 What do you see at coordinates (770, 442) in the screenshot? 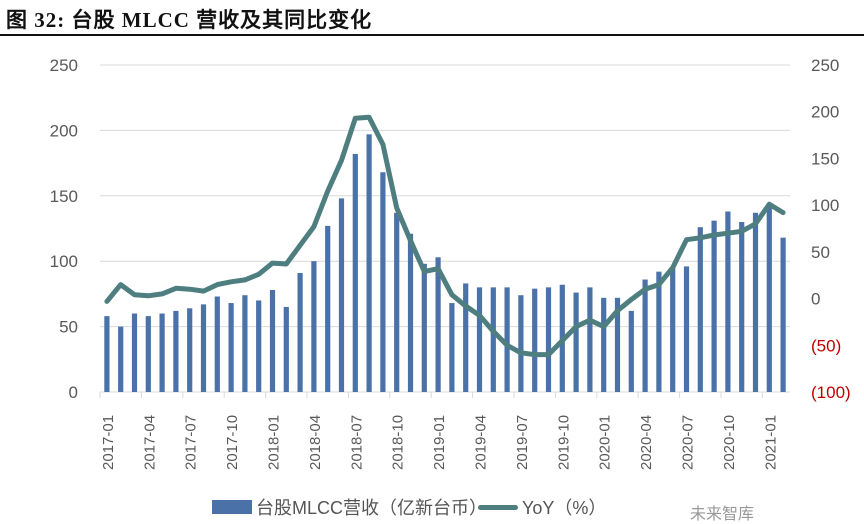
I see `x-axis-tick-label: 2021-01` at bounding box center [770, 442].